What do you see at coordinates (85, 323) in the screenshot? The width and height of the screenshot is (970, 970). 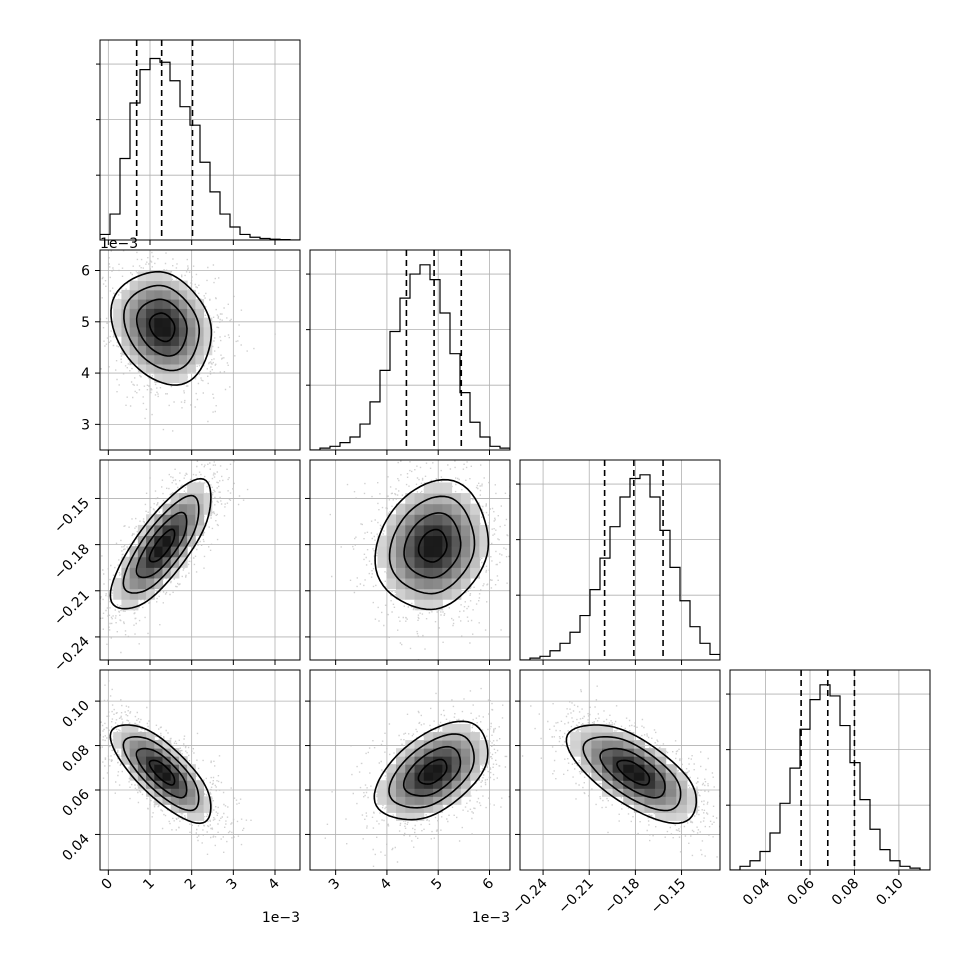 I see `y-tick-label: 5` at bounding box center [85, 323].